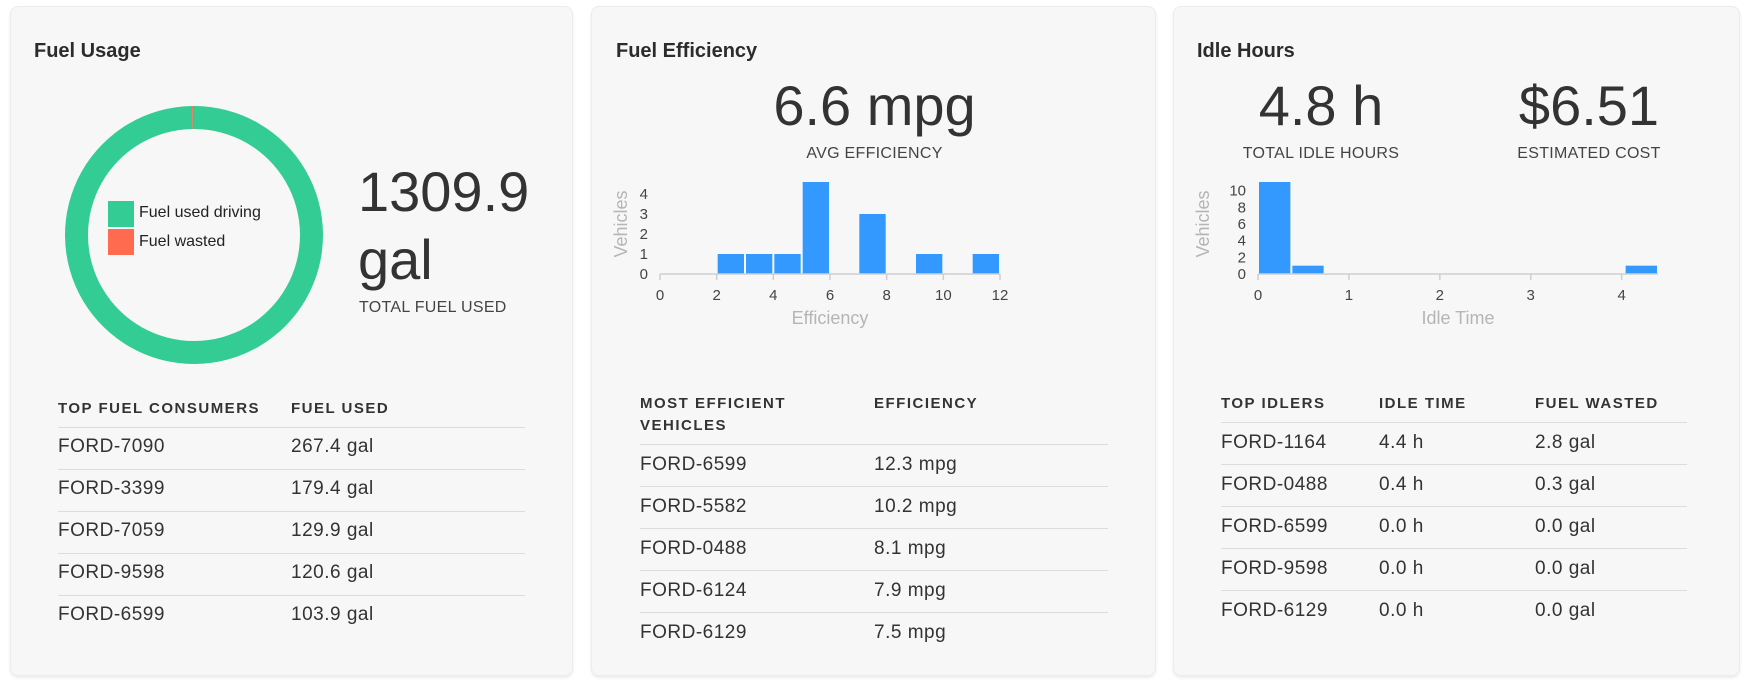  What do you see at coordinates (1274, 442) in the screenshot?
I see `vehicle-id: FORD-1164` at bounding box center [1274, 442].